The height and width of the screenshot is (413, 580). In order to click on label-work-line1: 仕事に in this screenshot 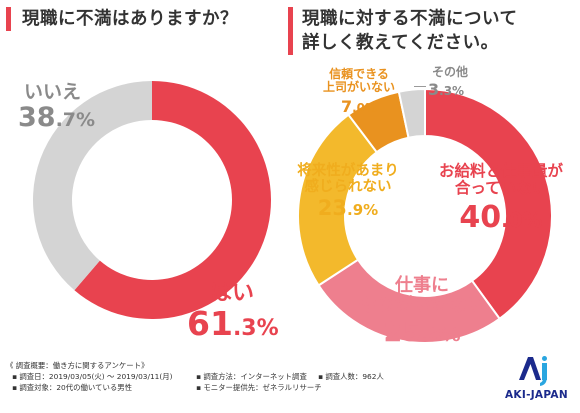, I will do `click(422, 285)`.